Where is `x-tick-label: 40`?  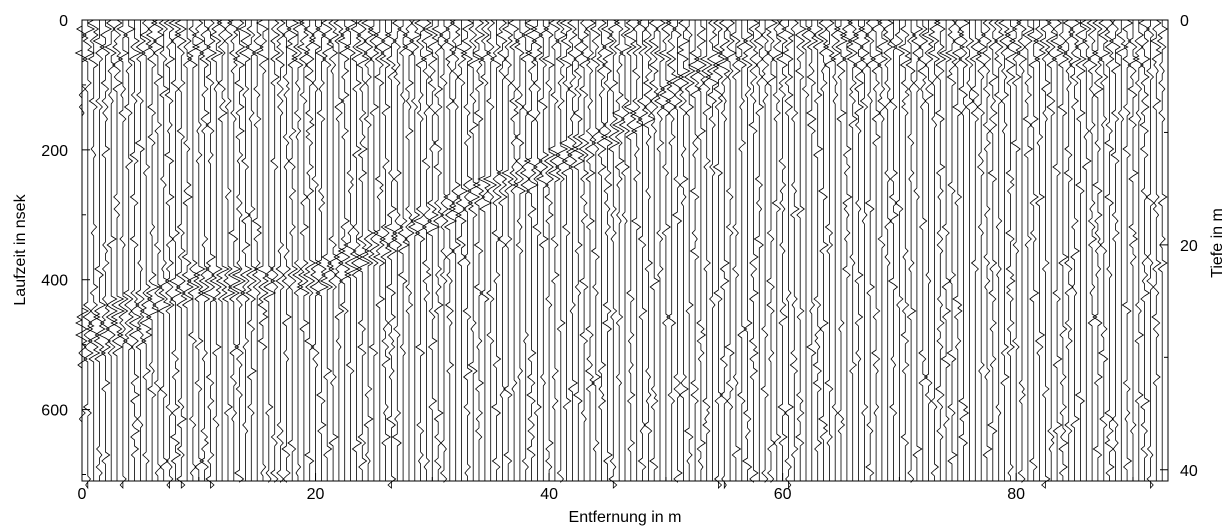
x-tick-label: 40 is located at coordinates (549, 494).